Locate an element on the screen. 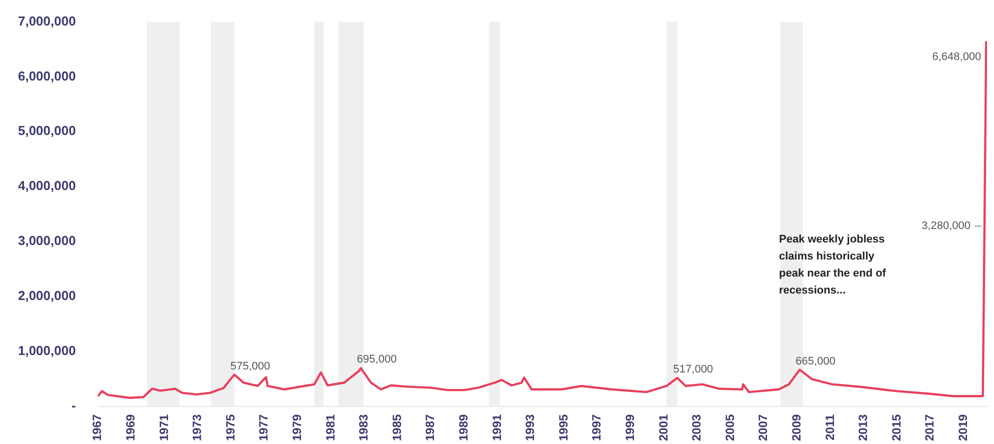 This screenshot has width=994, height=444. x-tick-label: 1983 is located at coordinates (363, 428).